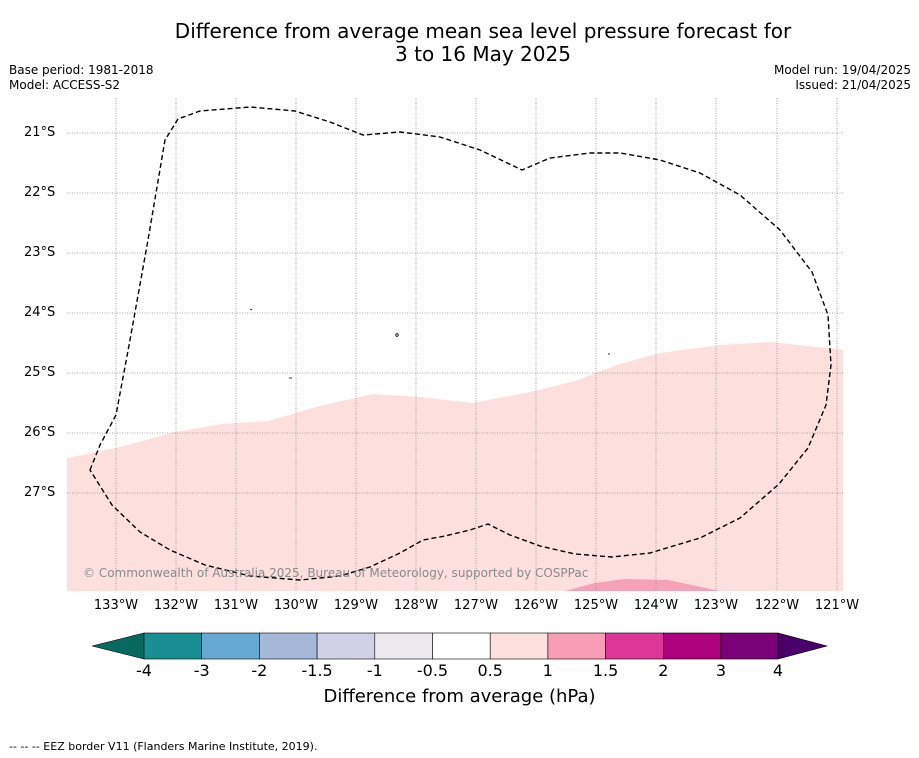 Image resolution: width=919 pixels, height=758 pixels. What do you see at coordinates (201, 670) in the screenshot?
I see `colorbar-tick-label: -3` at bounding box center [201, 670].